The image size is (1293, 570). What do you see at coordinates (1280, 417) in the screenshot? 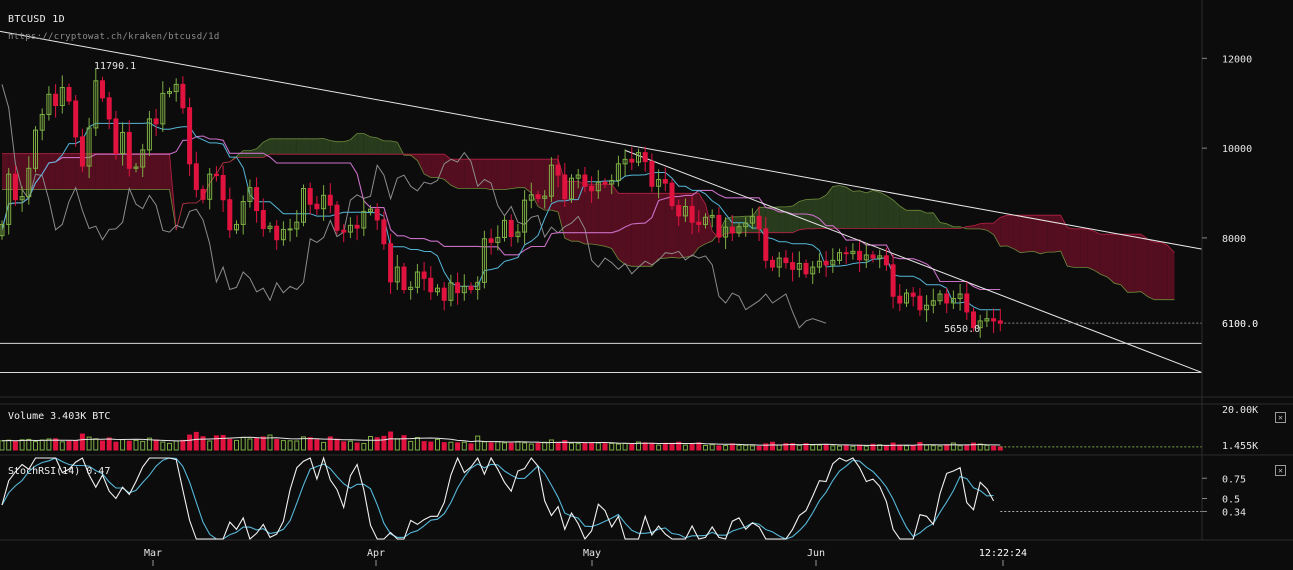
I see `close-volume-pane-icon: ✕` at bounding box center [1280, 417].